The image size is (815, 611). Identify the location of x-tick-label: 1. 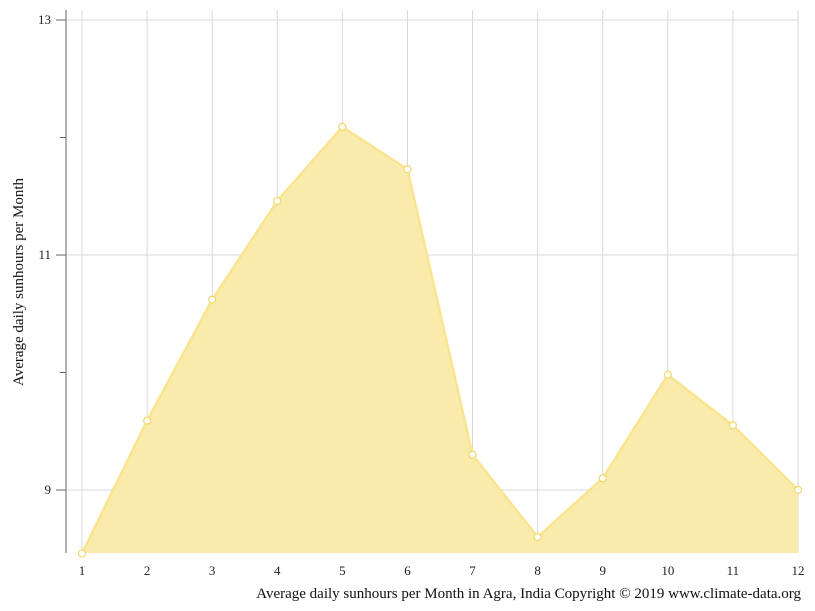
(82, 570).